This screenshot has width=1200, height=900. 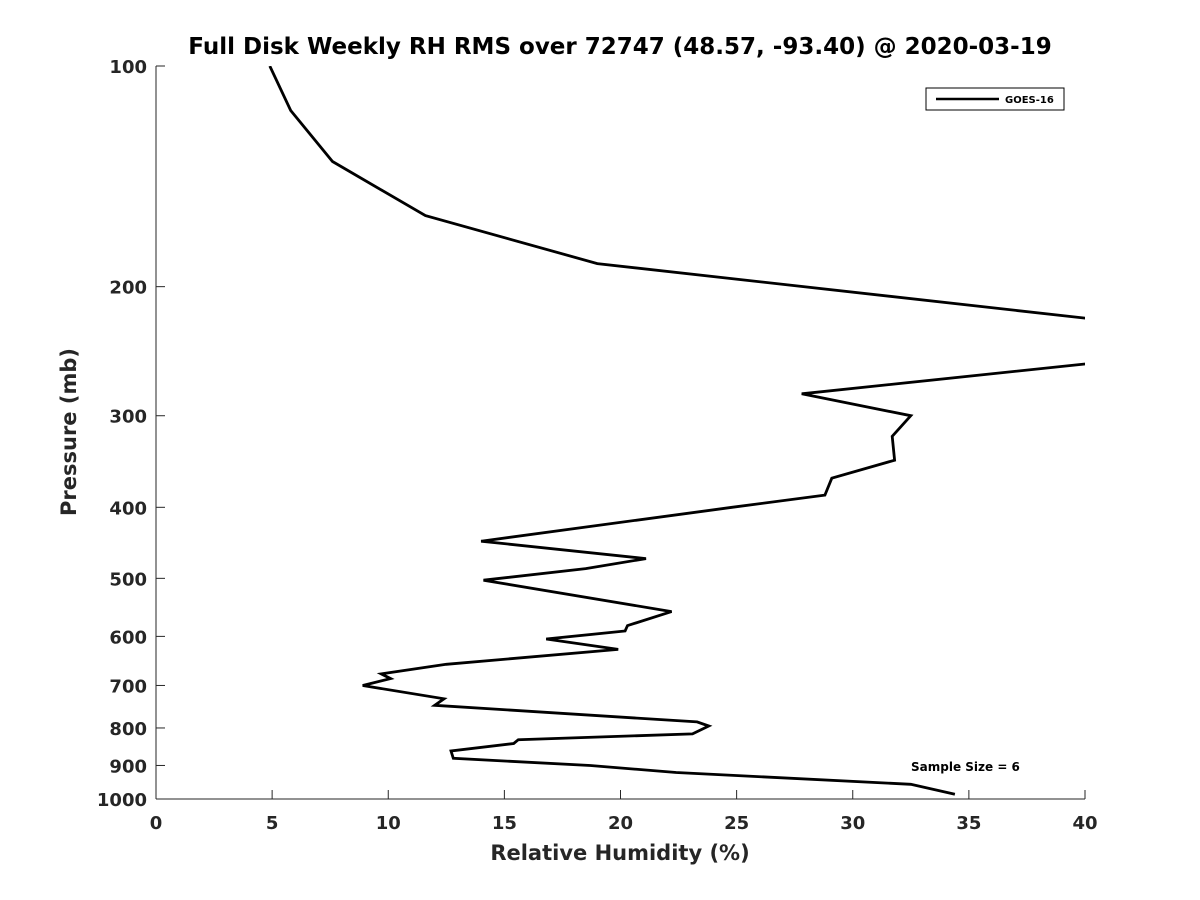 I want to click on x-tick-label: 15, so click(x=504, y=823).